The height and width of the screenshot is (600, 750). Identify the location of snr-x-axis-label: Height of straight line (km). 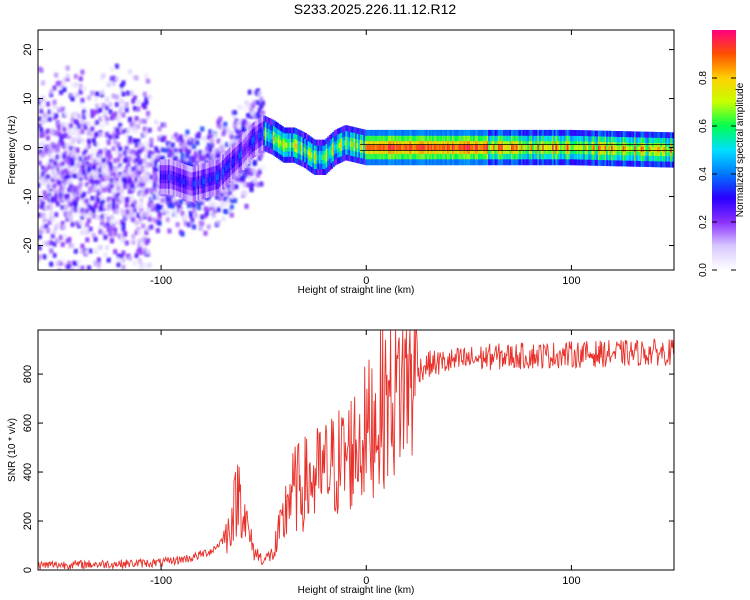
(356, 590).